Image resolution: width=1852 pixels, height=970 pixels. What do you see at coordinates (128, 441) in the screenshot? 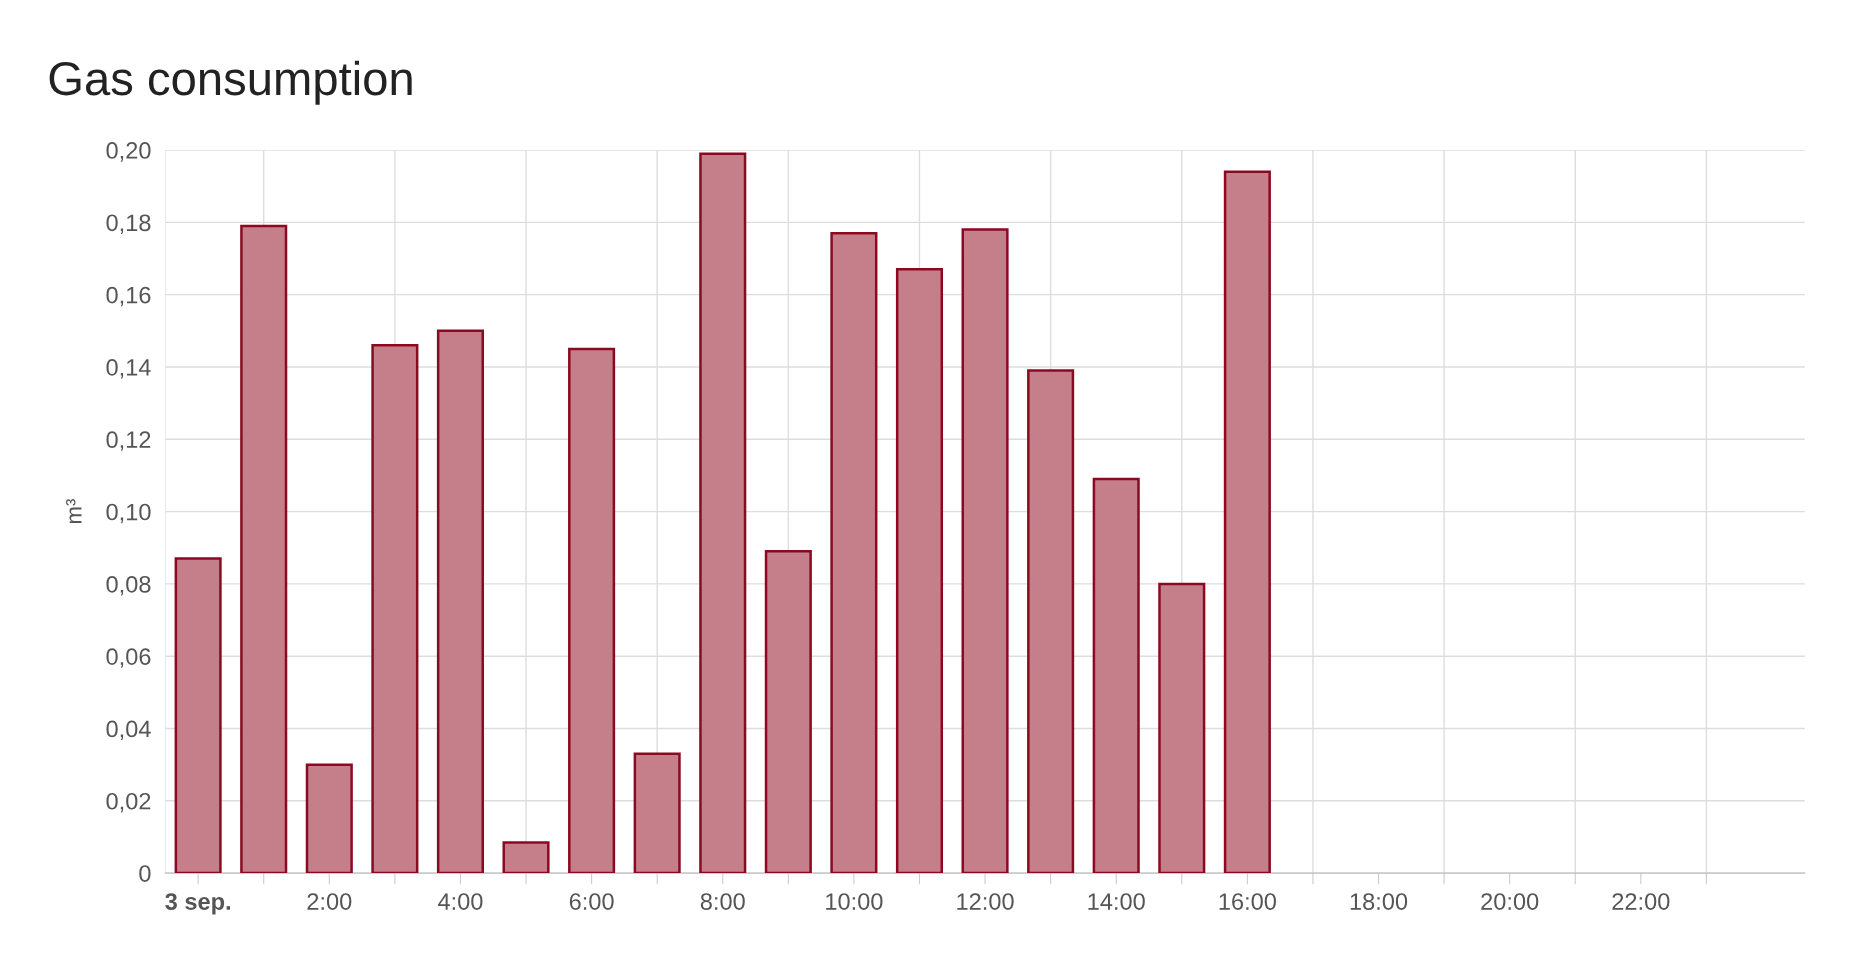
I see `y-tick-label: 0,12` at bounding box center [128, 441].